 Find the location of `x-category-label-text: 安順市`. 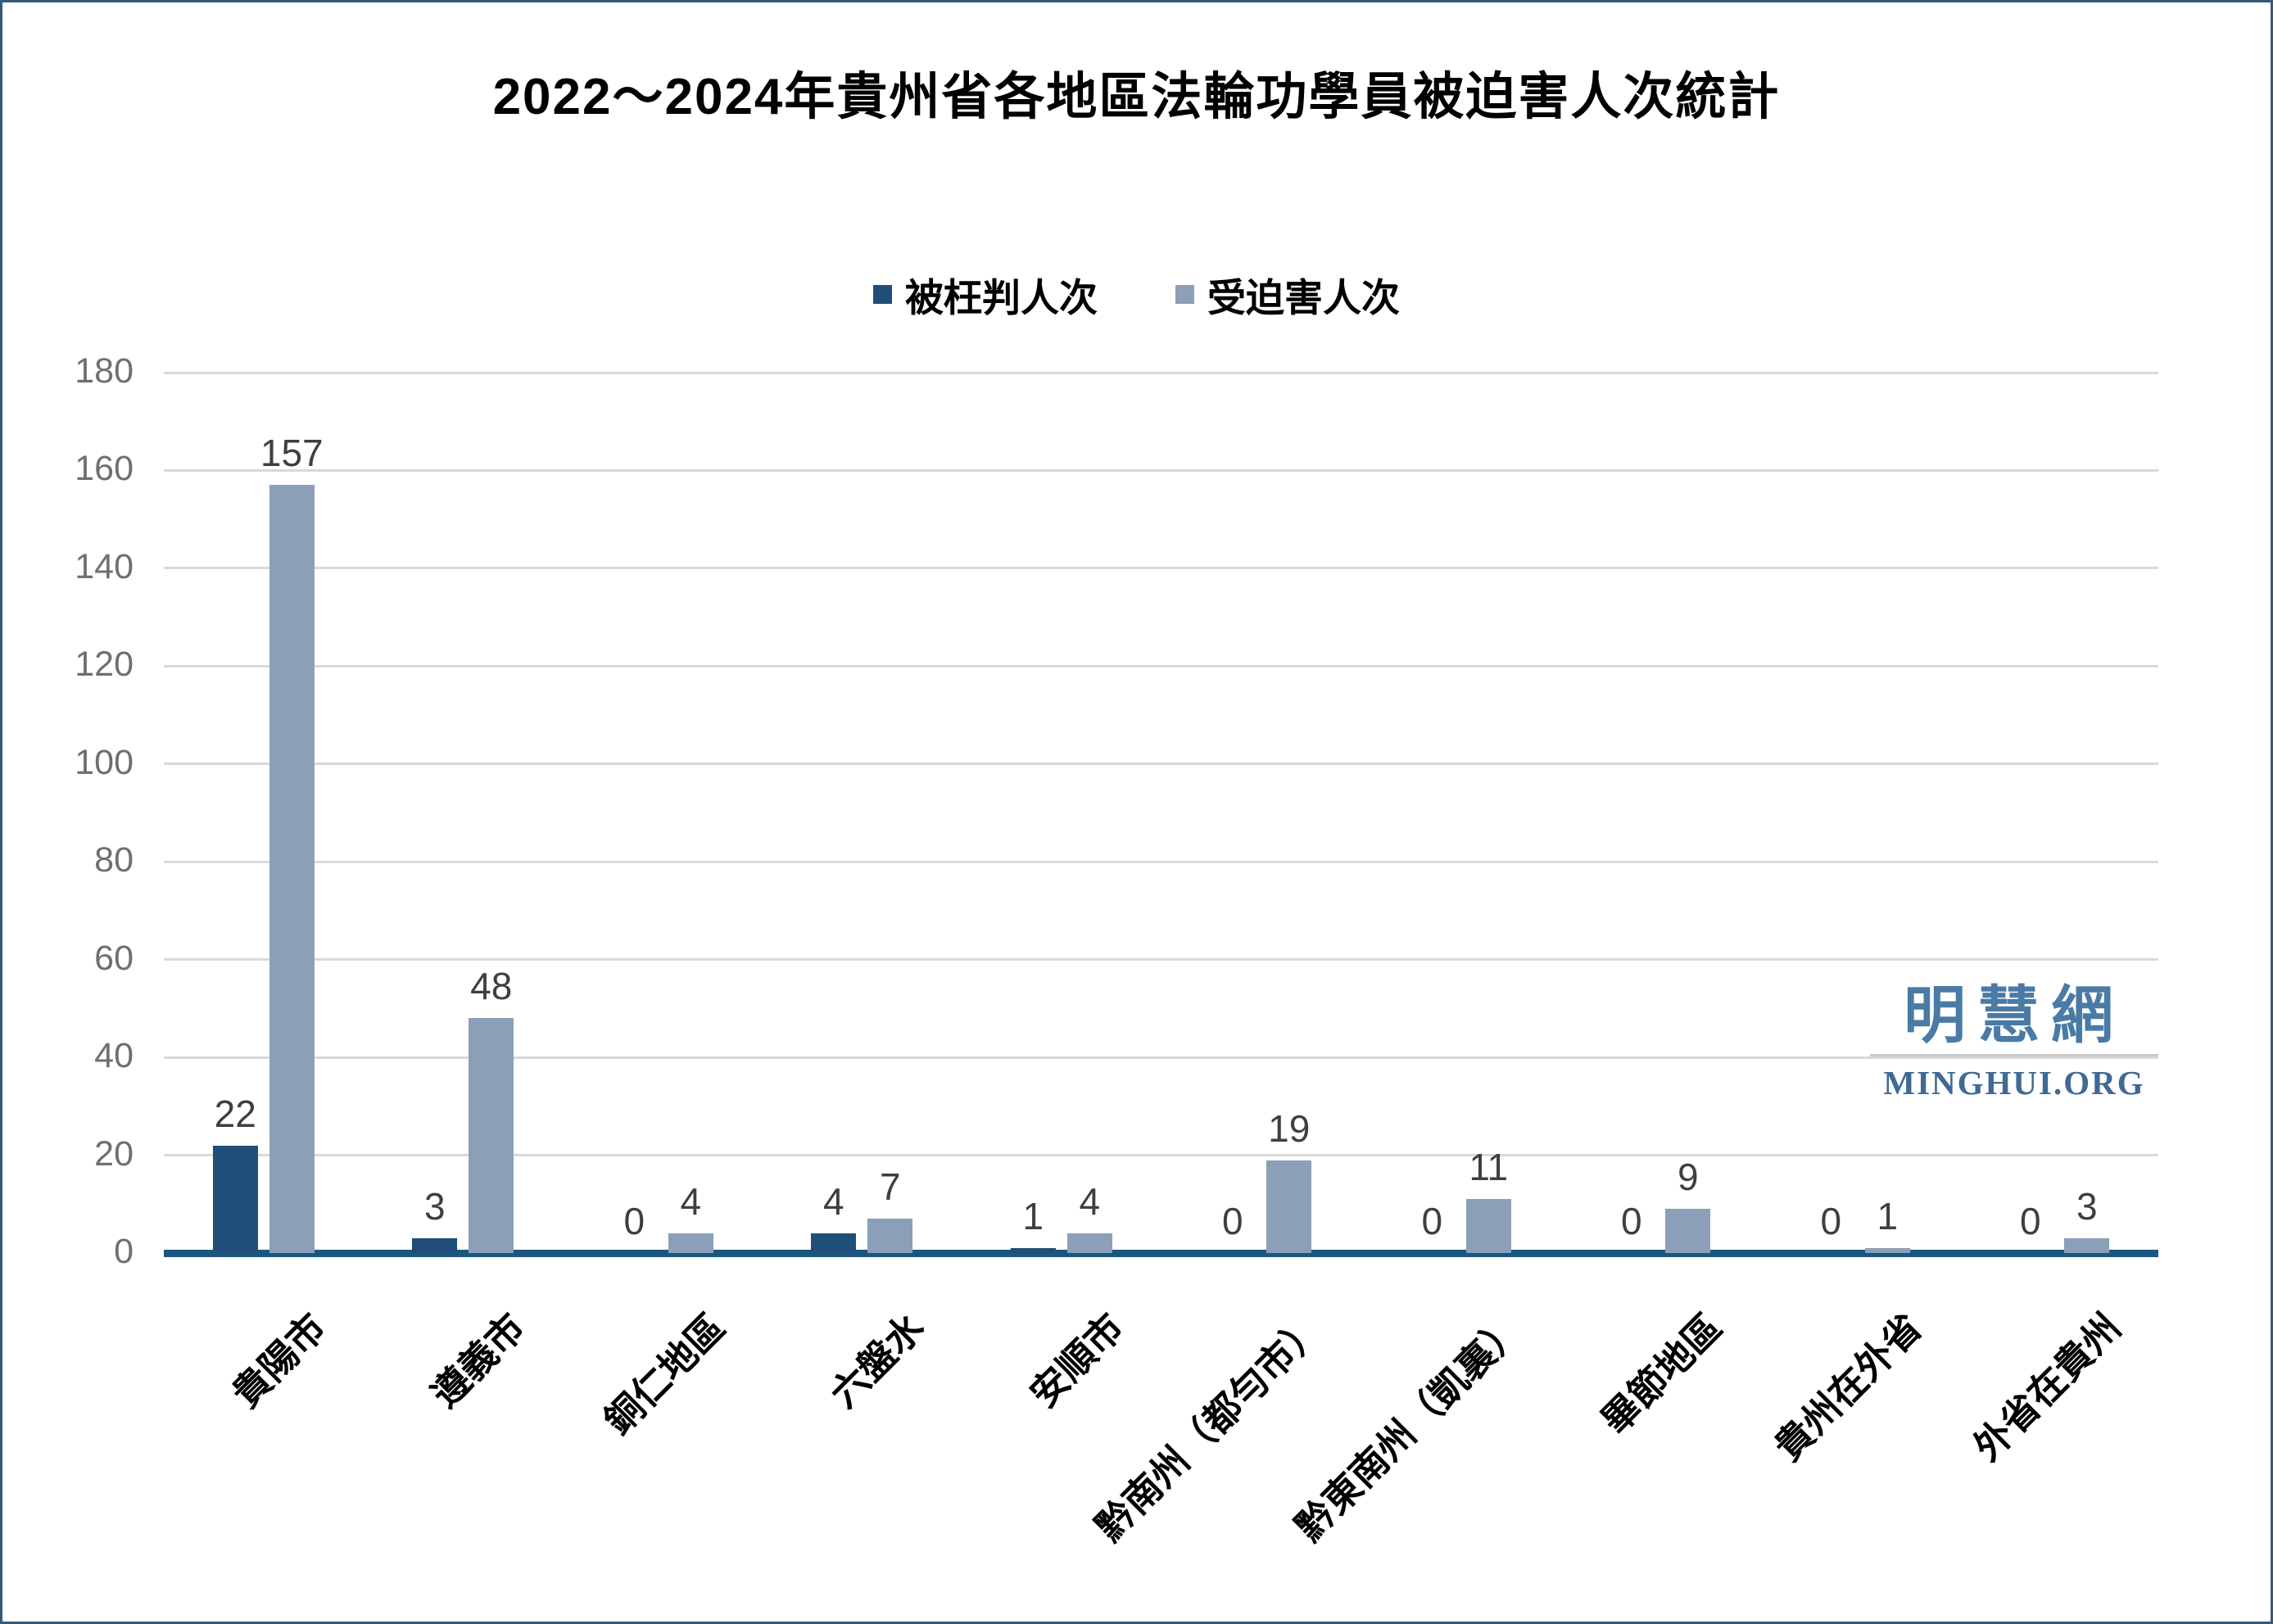

x-category-label-text: 安順市 is located at coordinates (1076, 1360).